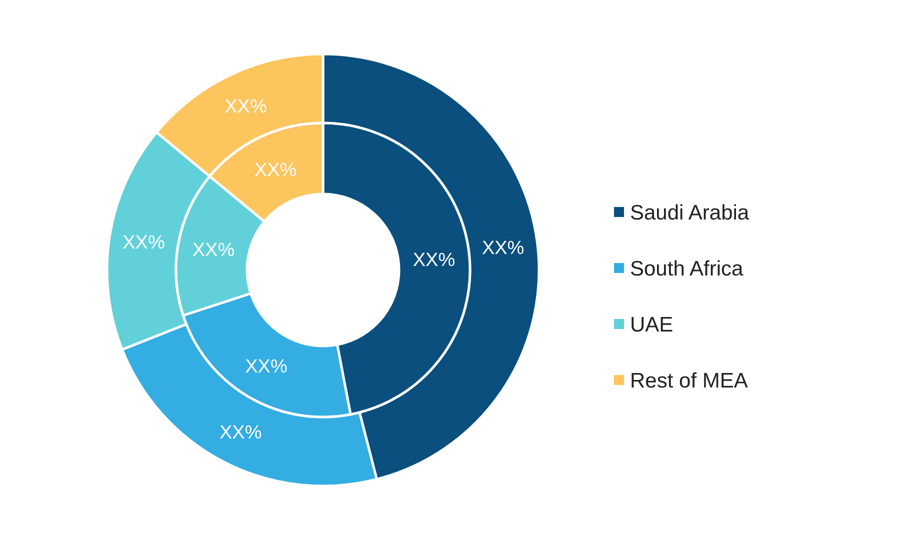  What do you see at coordinates (652, 324) in the screenshot?
I see `legend-label: UAE` at bounding box center [652, 324].